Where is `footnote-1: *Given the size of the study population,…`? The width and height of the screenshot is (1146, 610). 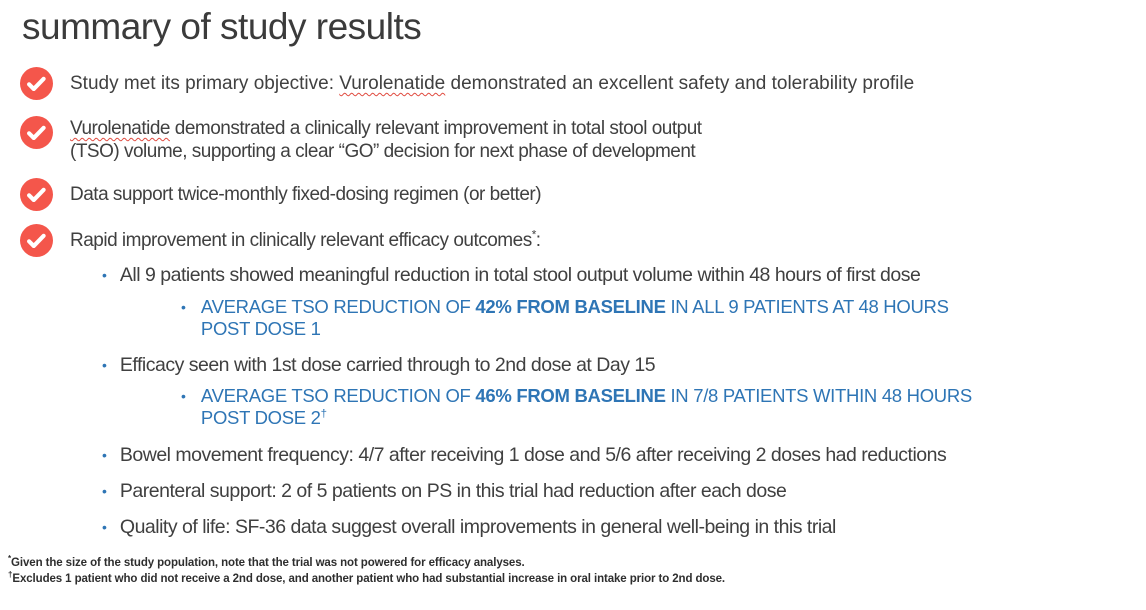
footnote-1: *Given the size of the study population,… is located at coordinates (366, 563).